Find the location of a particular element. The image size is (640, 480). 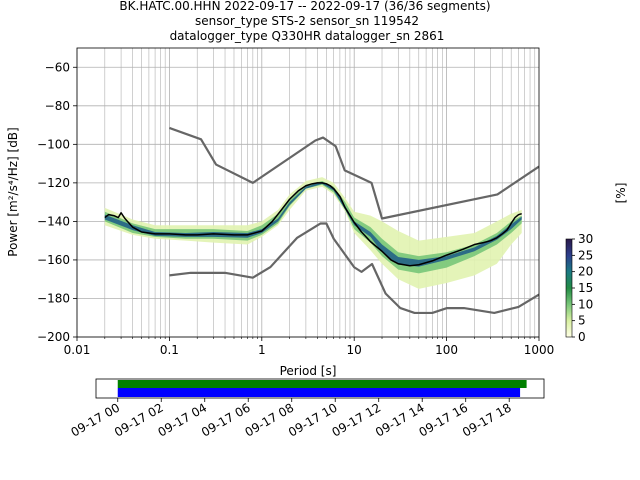

x-tick-label: 100 is located at coordinates (446, 350).